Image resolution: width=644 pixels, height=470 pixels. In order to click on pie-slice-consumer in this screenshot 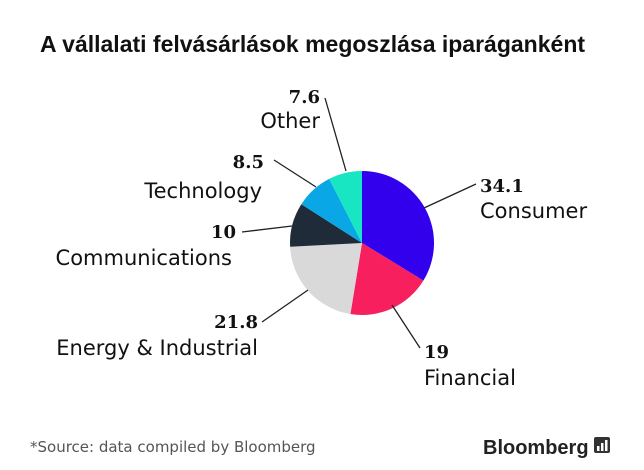, I will do `click(398, 226)`.